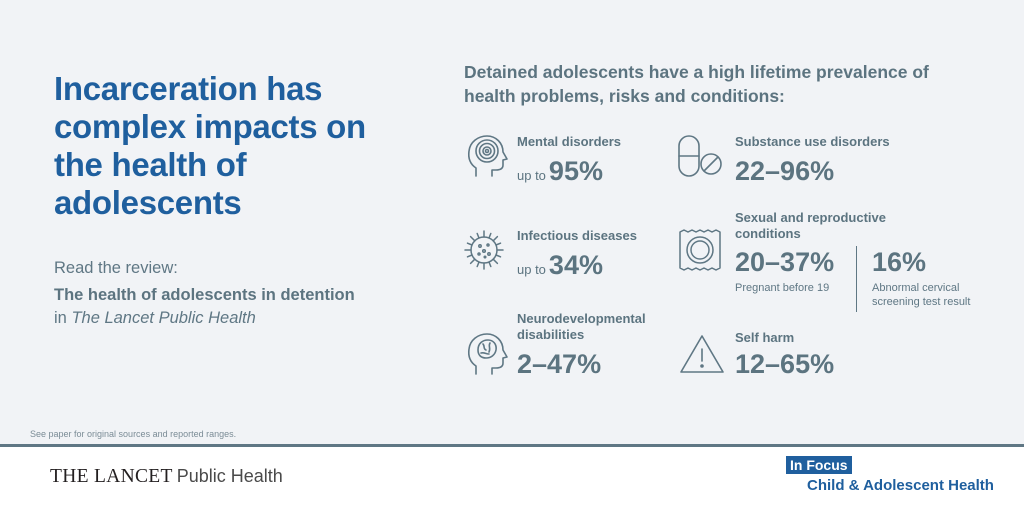 Image resolution: width=1024 pixels, height=512 pixels. I want to click on item-value-secondary: 16%, so click(899, 262).